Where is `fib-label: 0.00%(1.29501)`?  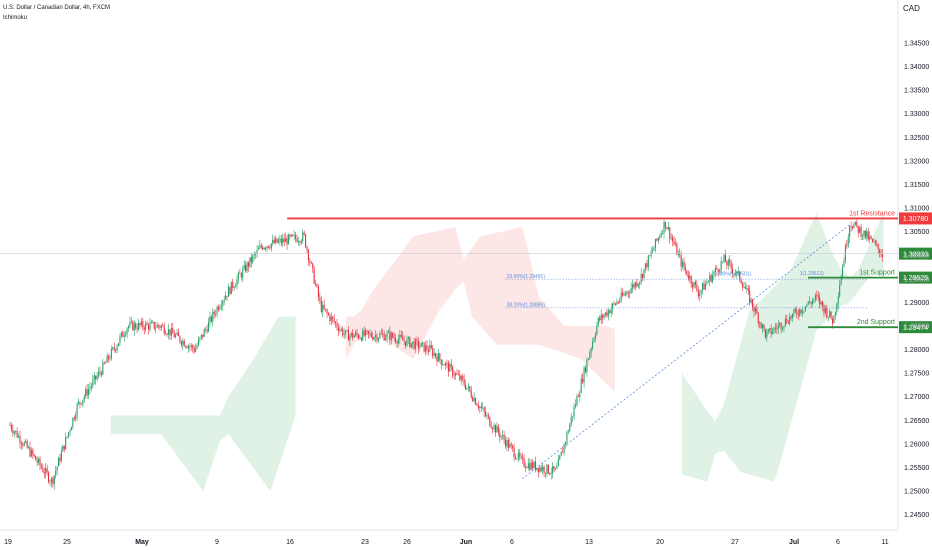
fib-label: 0.00%(1.29501) is located at coordinates (734, 275).